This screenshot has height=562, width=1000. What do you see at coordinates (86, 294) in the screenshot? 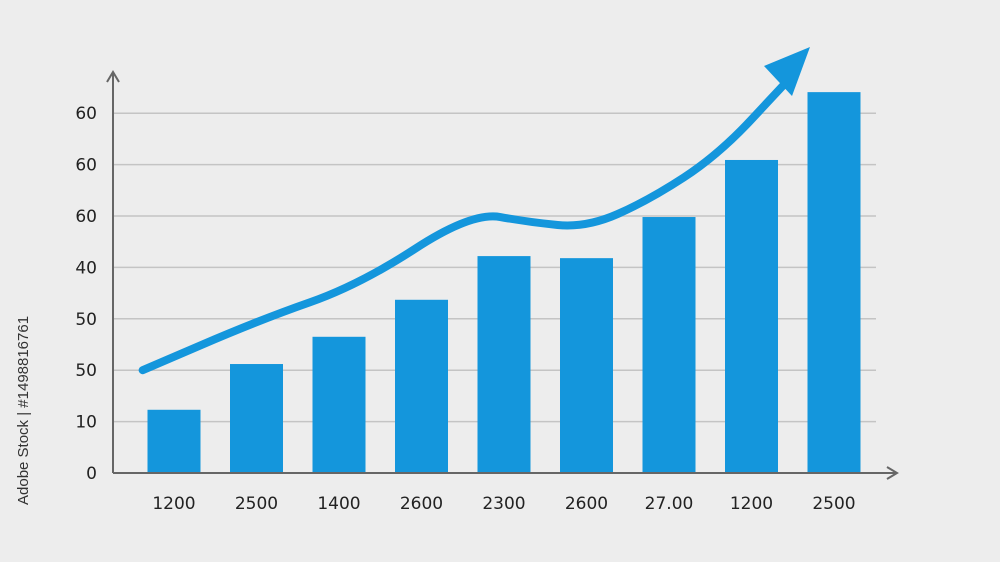
I see `y-tick-labels: 0 10 50 50 40 60 60 60` at bounding box center [86, 294].